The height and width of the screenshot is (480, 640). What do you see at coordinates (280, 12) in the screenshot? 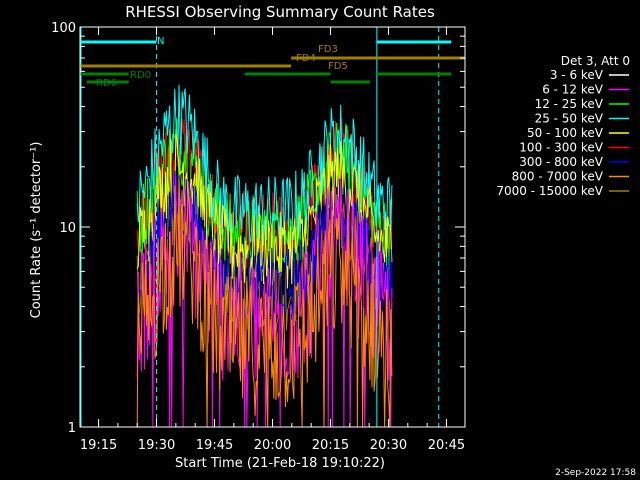
I see `chart-title: RHESSI Observing Summary Count Rates` at bounding box center [280, 12].